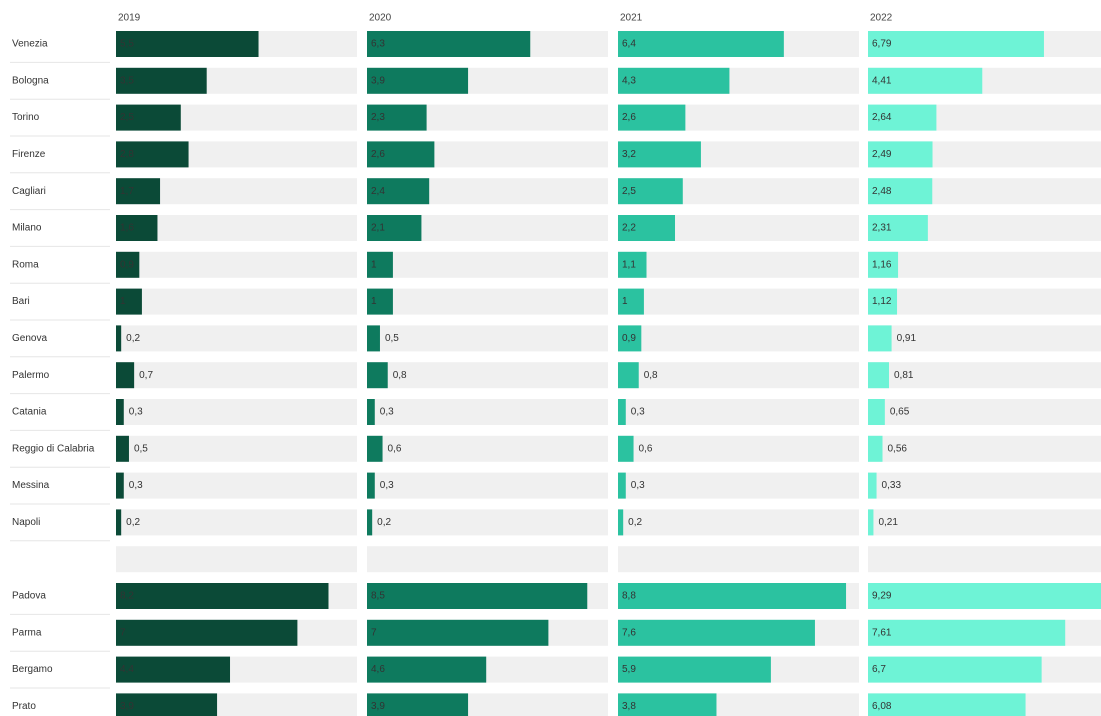  I want to click on value-label: 0,6, so click(646, 448).